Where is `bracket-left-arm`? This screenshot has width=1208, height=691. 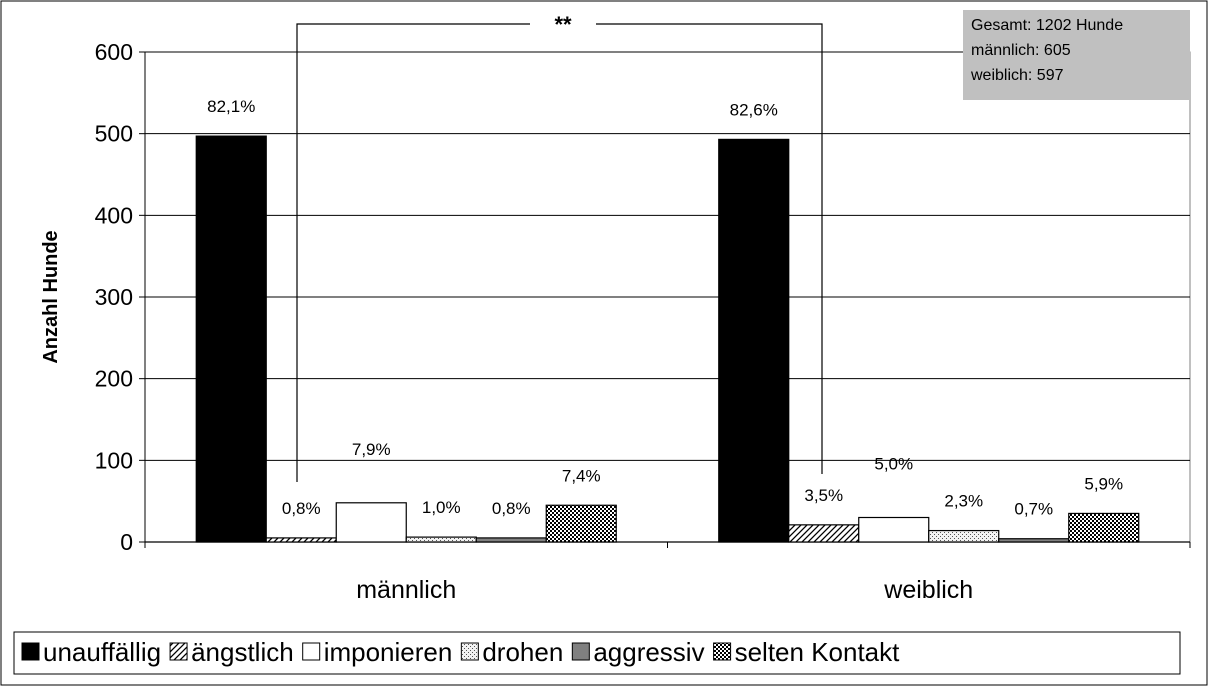 bracket-left-arm is located at coordinates (413, 252).